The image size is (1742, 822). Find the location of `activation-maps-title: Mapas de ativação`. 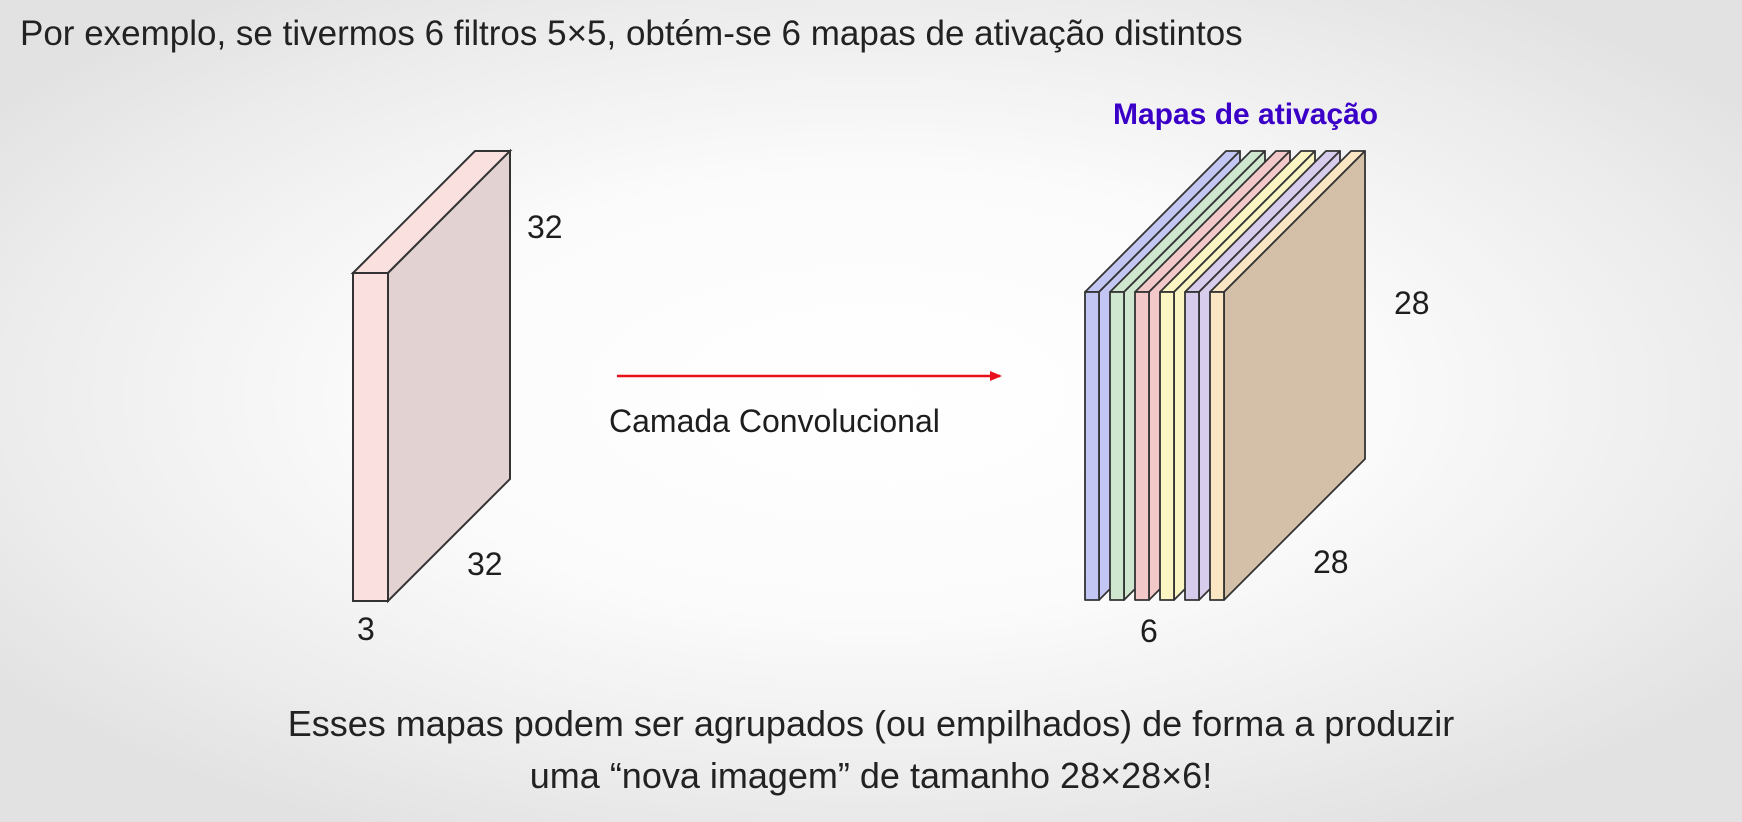

activation-maps-title: Mapas de ativação is located at coordinates (1245, 114).